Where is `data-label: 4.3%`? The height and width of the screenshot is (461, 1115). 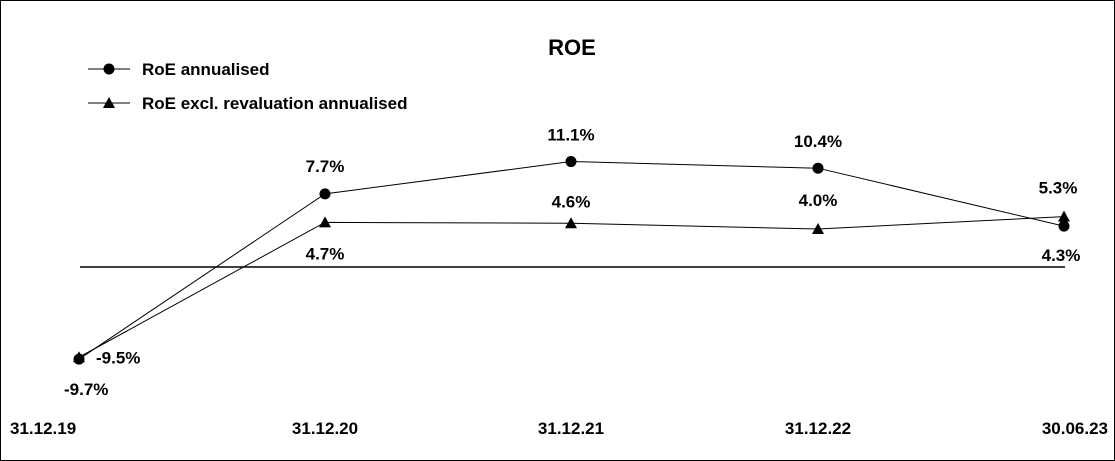
data-label: 4.3% is located at coordinates (1061, 255).